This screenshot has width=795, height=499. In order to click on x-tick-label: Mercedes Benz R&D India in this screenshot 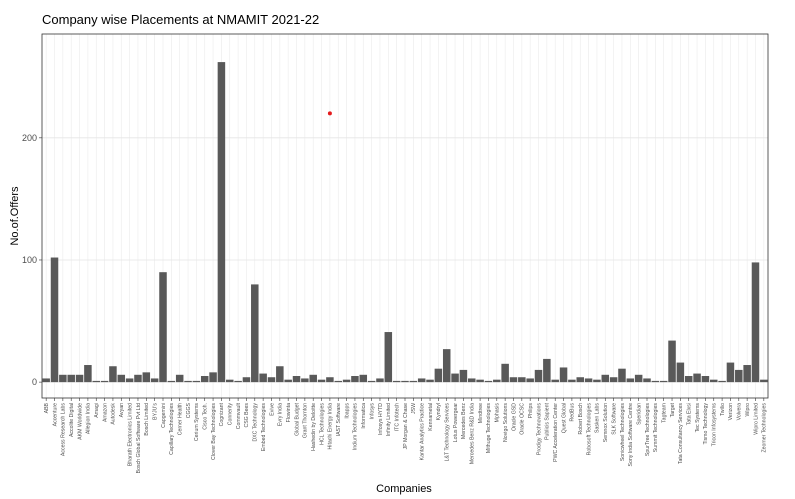, I will do `click(473, 433)`.